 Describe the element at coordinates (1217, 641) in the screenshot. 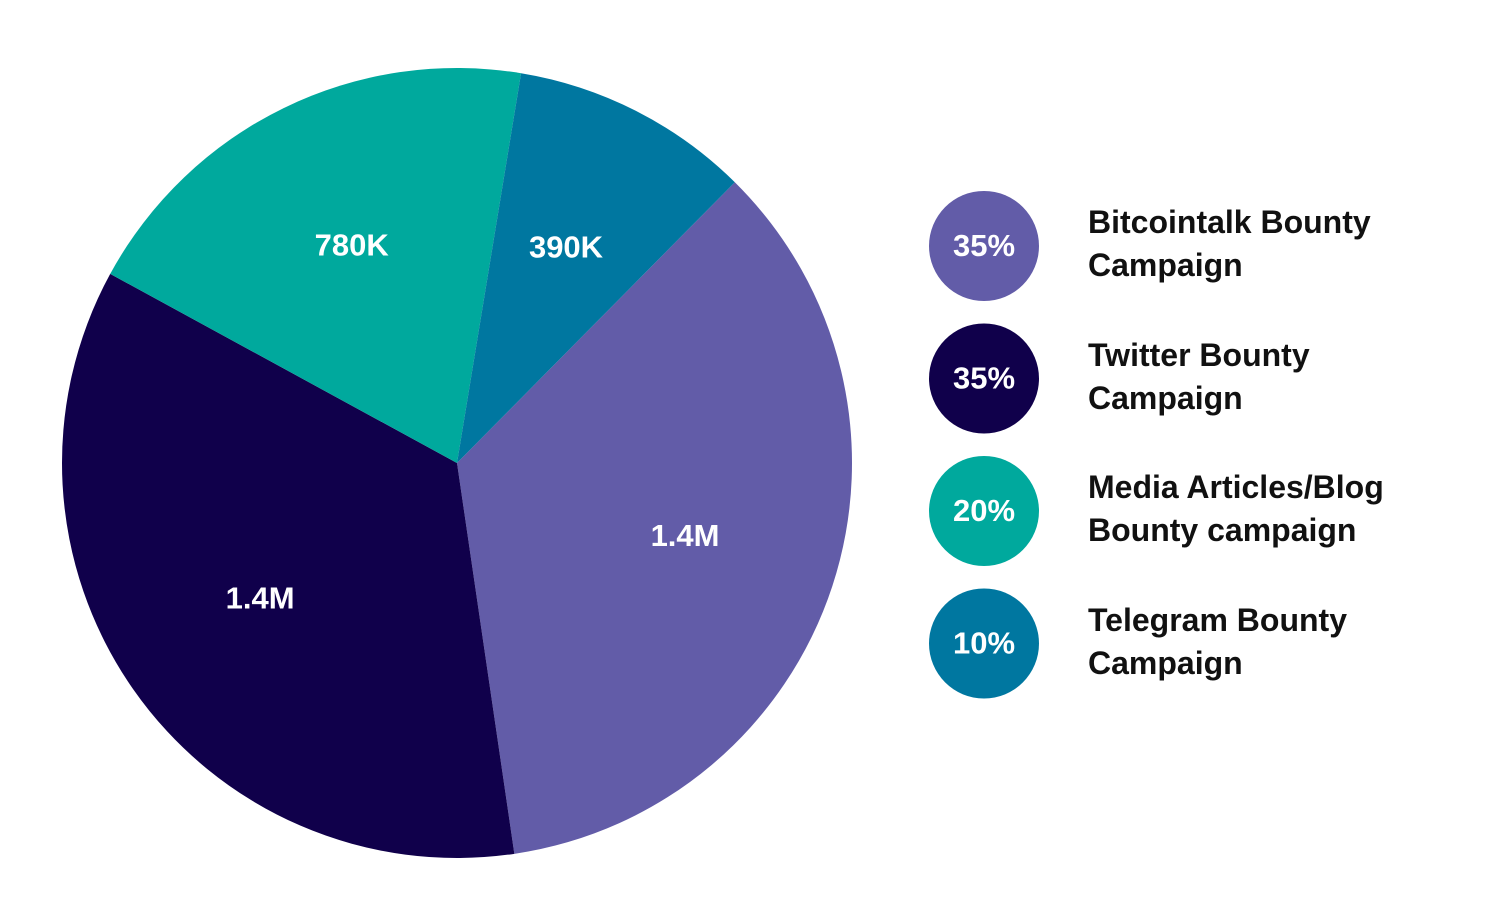

I see `legend-label: Telegram Bounty Campaign` at that location.